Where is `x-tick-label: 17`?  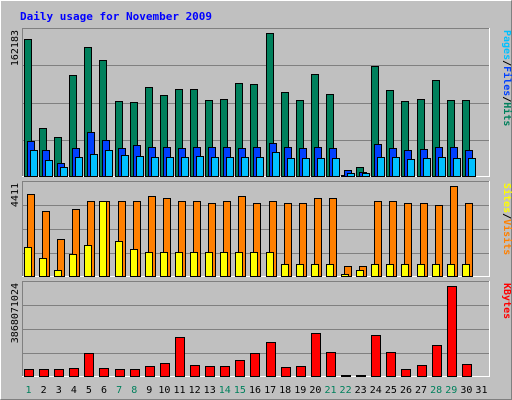
x-tick-label: 17 is located at coordinates (270, 390).